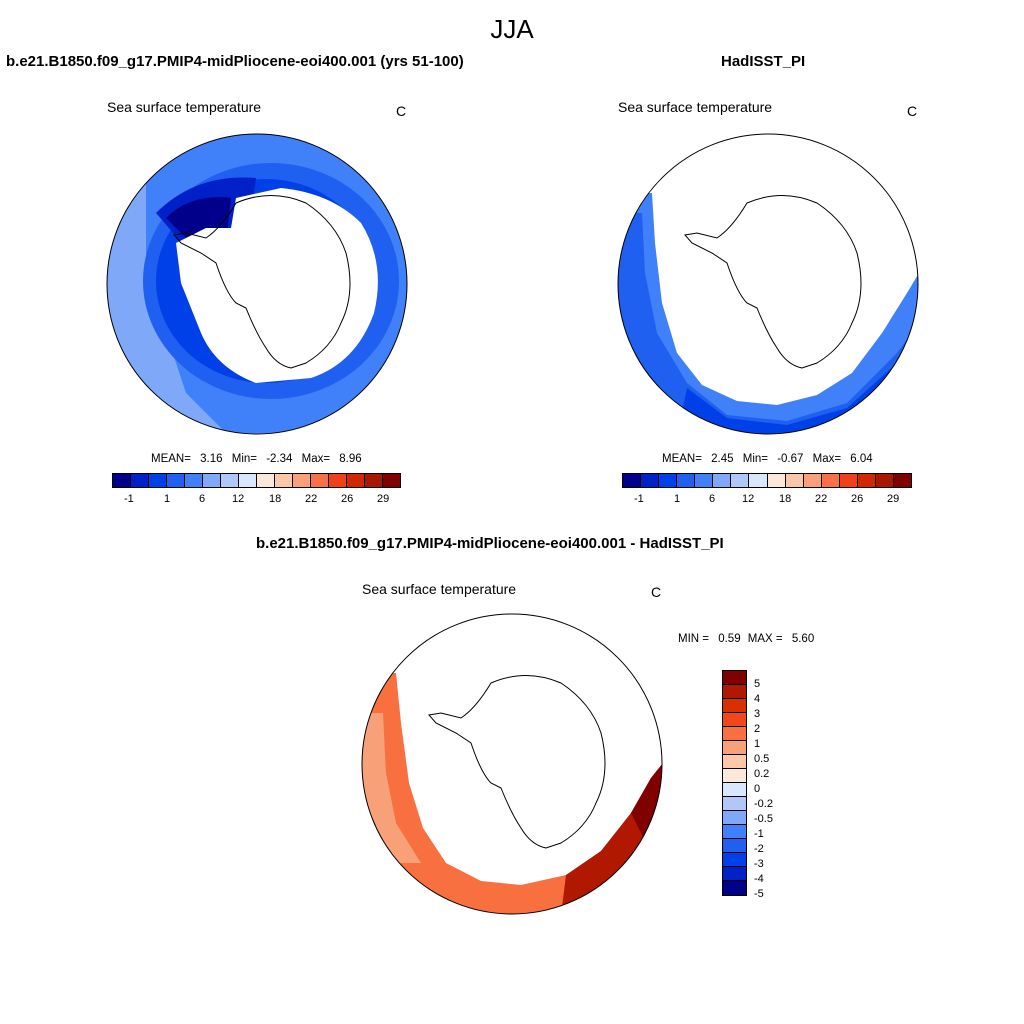 This screenshot has height=1024, width=1024. I want to click on panel3-tick-label: 0, so click(757, 789).